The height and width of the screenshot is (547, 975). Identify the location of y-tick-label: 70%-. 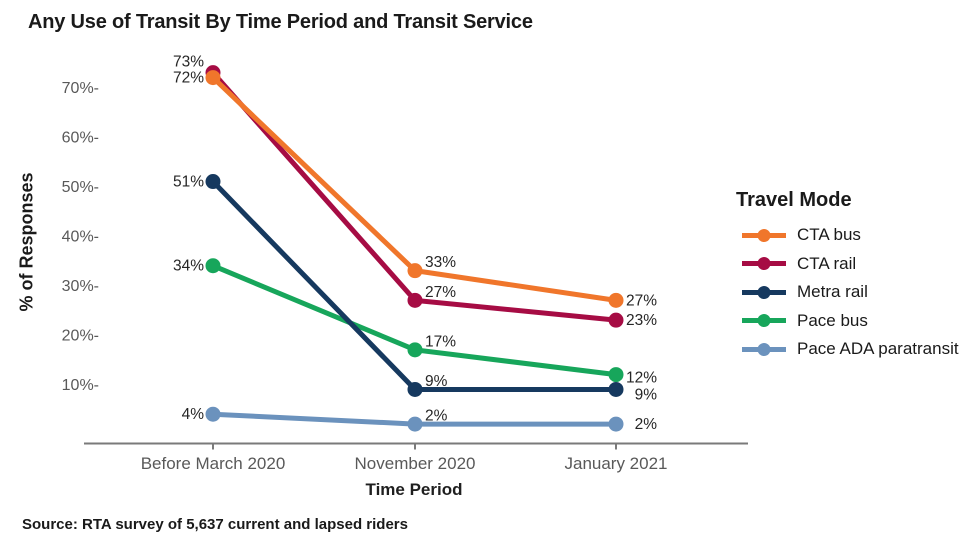
(80, 88).